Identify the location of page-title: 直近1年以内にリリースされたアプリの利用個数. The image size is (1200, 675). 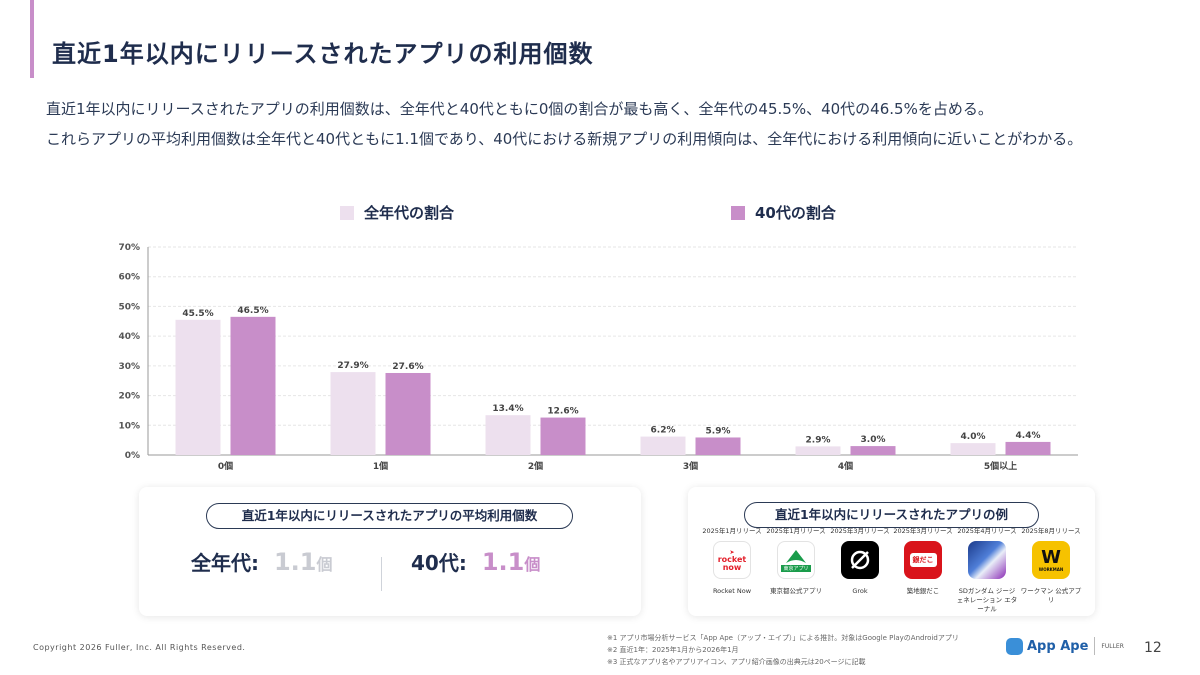
(323, 54).